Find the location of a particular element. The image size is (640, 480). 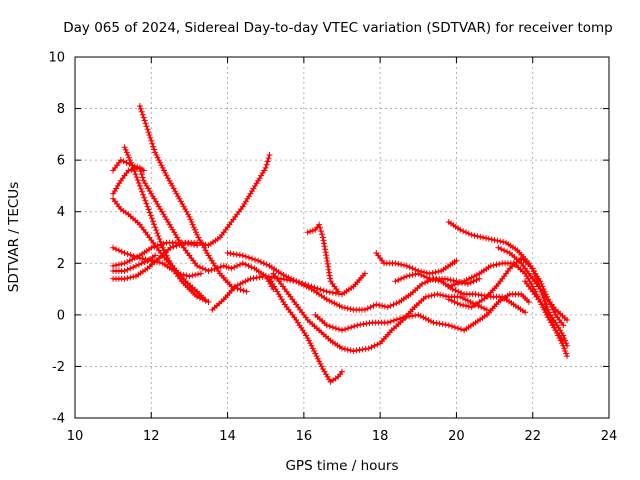

y-axis-label: SDTVAR / TECUs is located at coordinates (14, 237).